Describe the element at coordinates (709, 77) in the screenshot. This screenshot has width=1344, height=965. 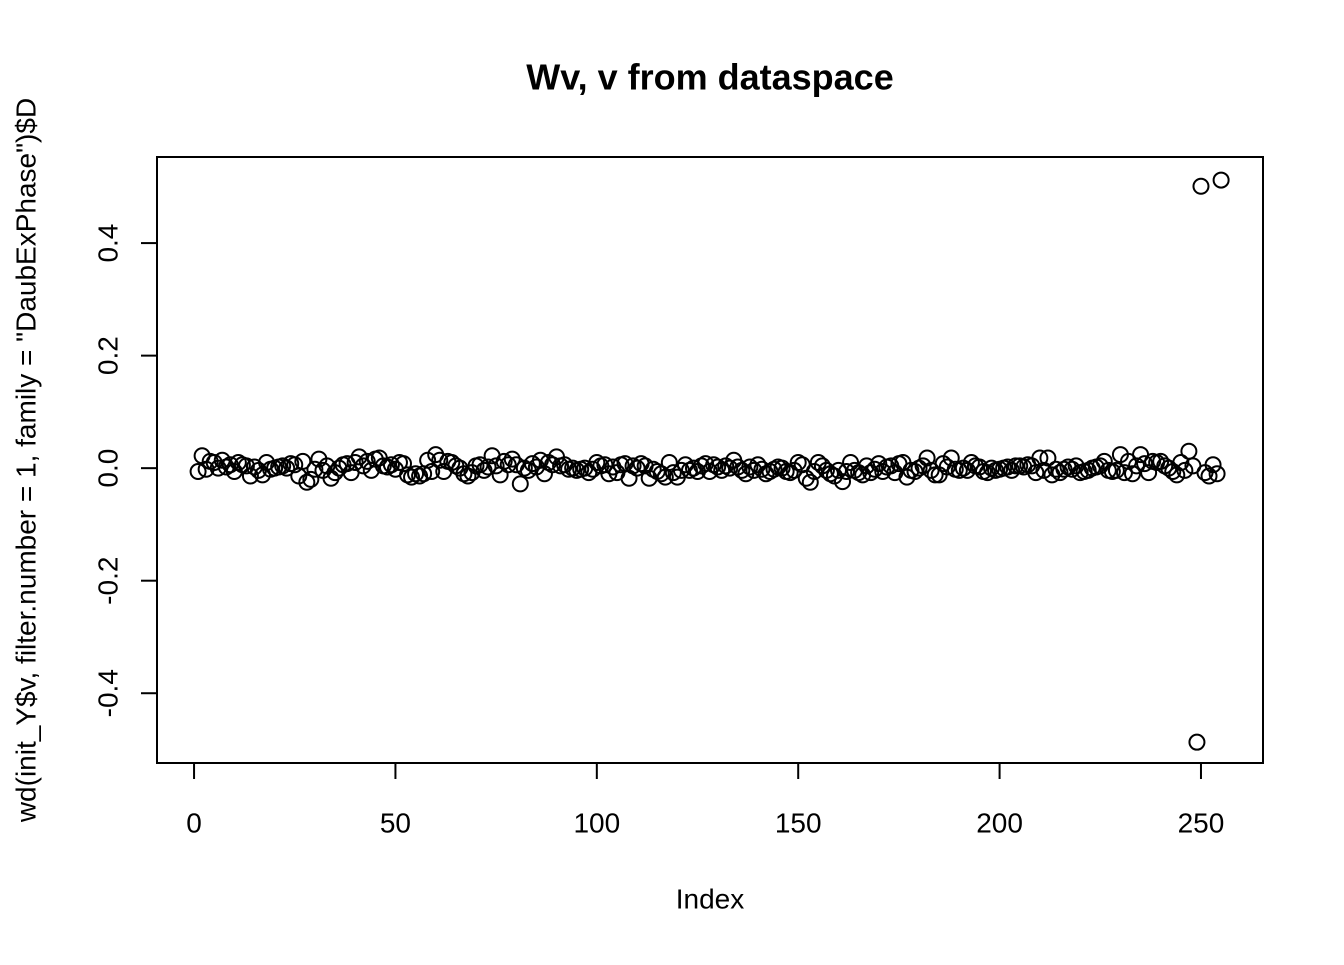
I see `chart-title: Wv, v from dataspace` at that location.